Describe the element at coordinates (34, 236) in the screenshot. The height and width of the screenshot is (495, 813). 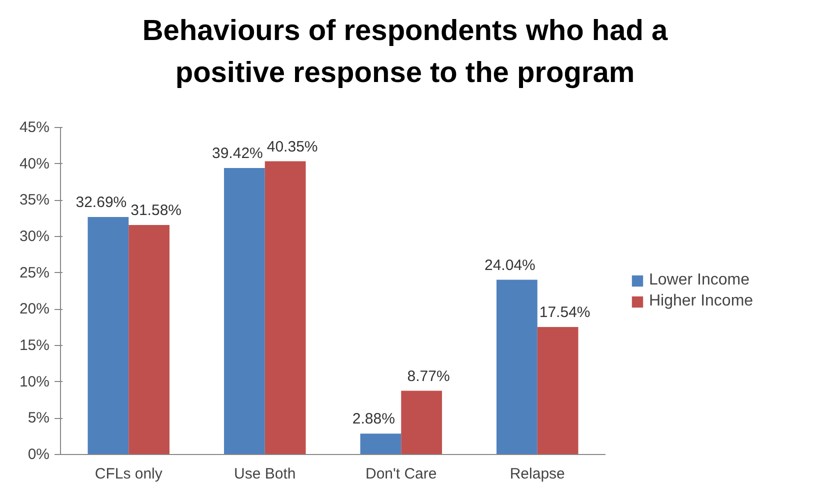
I see `y-tick-label: 30%` at that location.